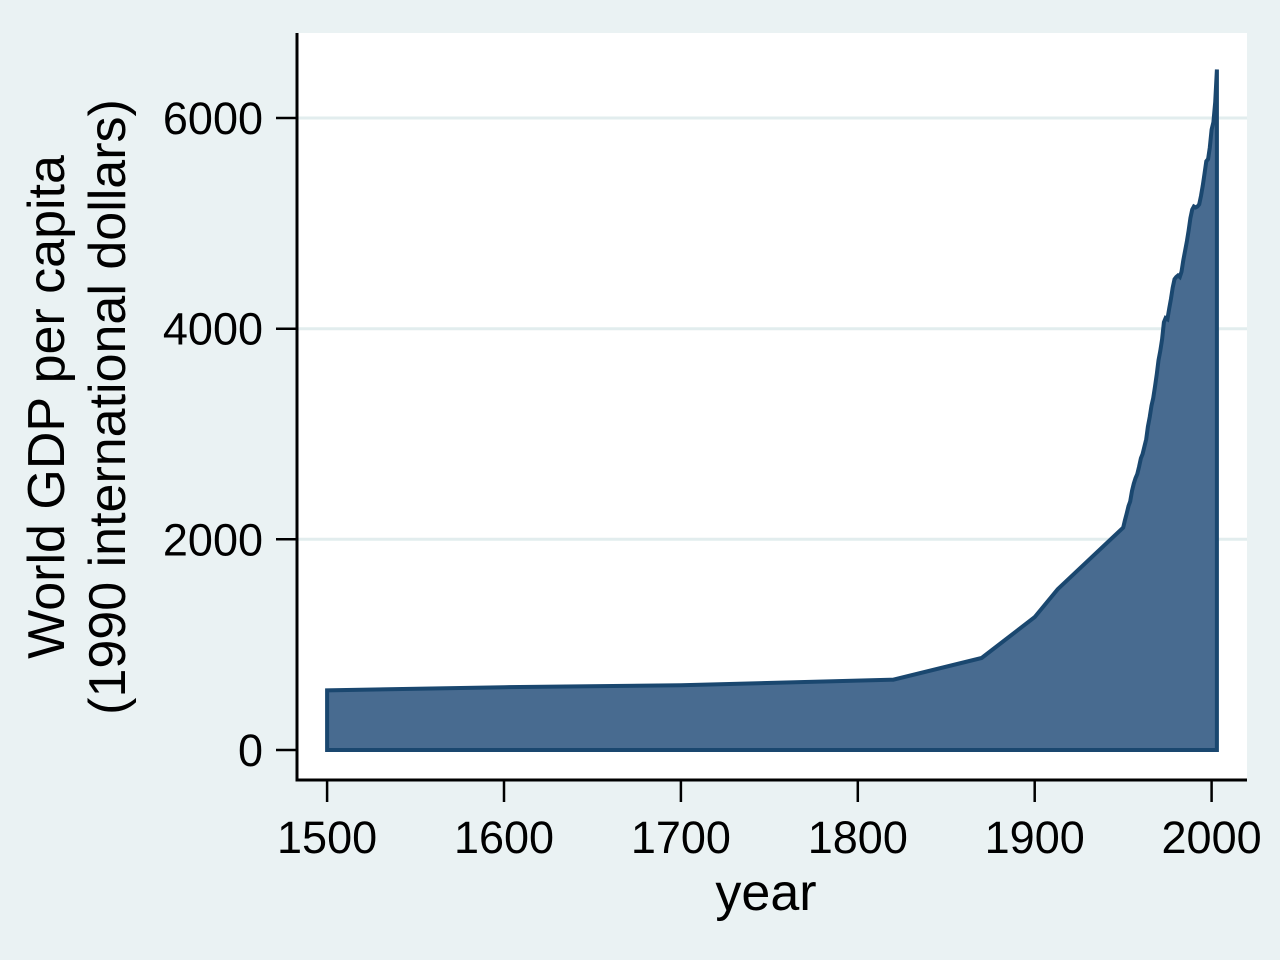 The height and width of the screenshot is (965, 1280). What do you see at coordinates (108, 407) in the screenshot?
I see `y-axis-title-line2: (1990 international dollars)` at bounding box center [108, 407].